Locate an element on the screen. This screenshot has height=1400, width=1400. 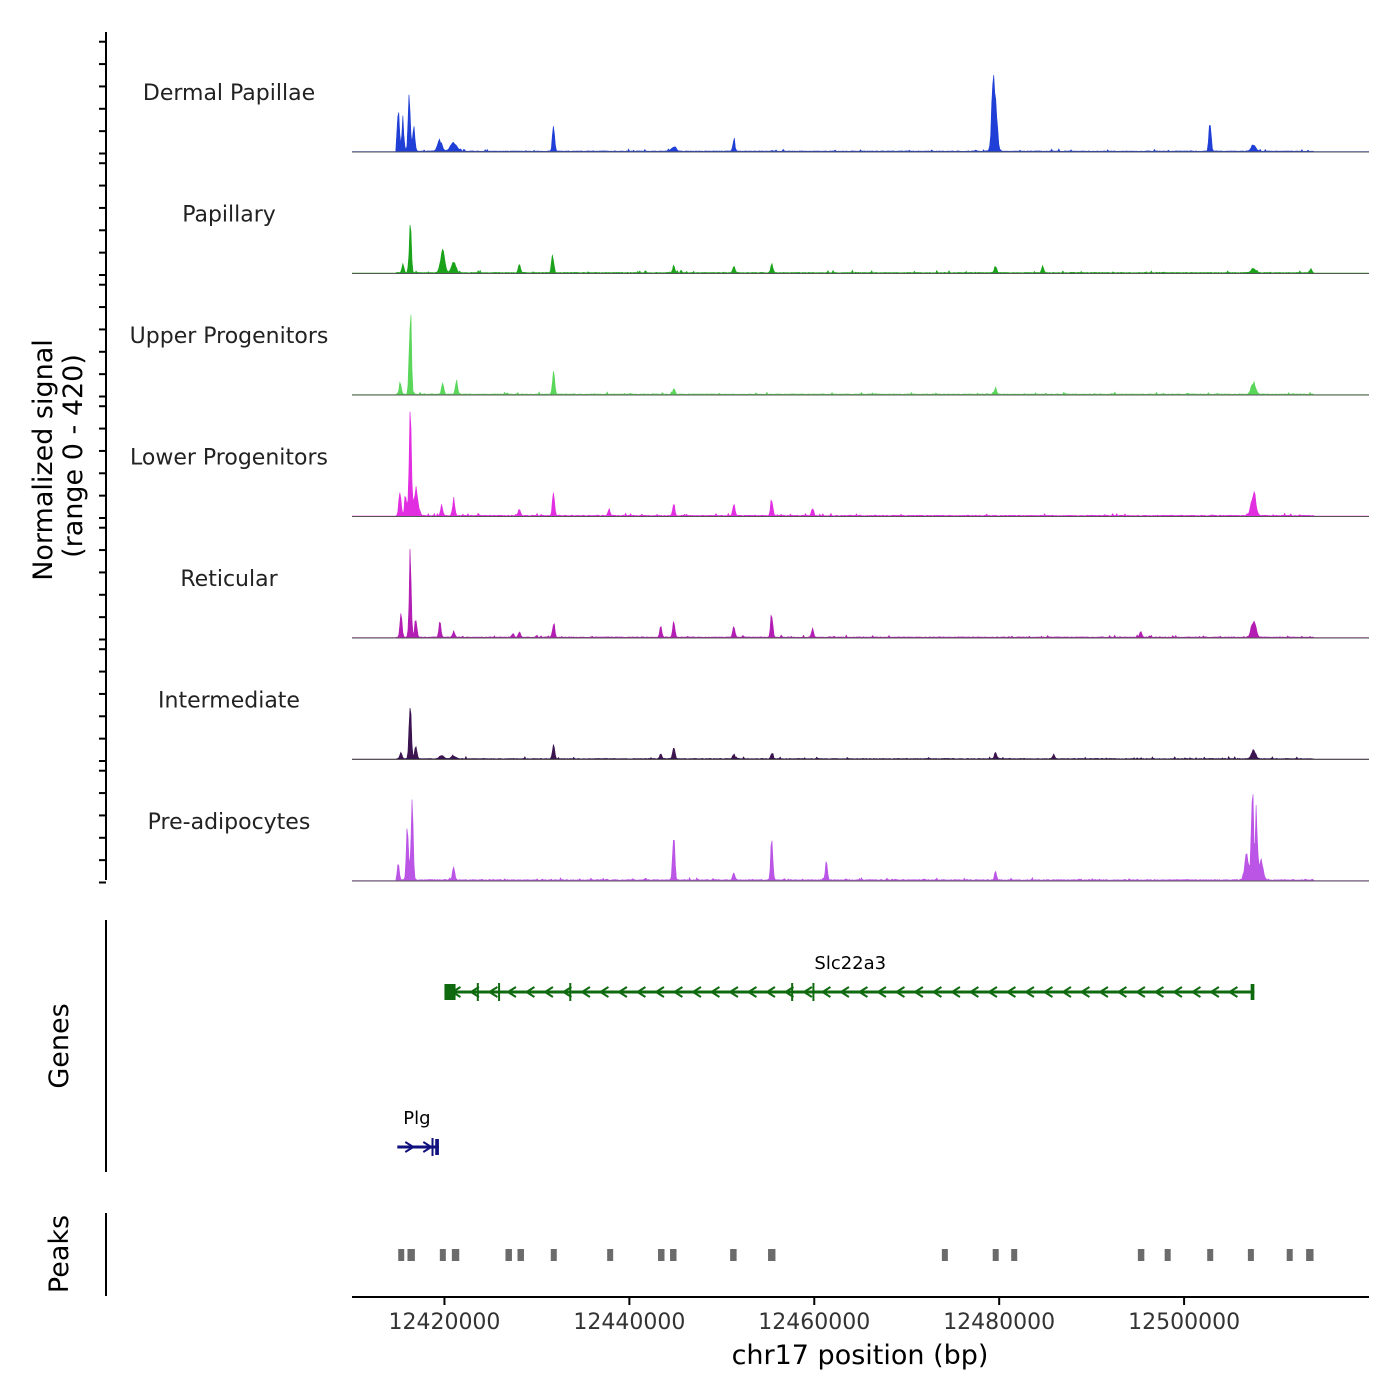
track-label: Reticular is located at coordinates (229, 579).